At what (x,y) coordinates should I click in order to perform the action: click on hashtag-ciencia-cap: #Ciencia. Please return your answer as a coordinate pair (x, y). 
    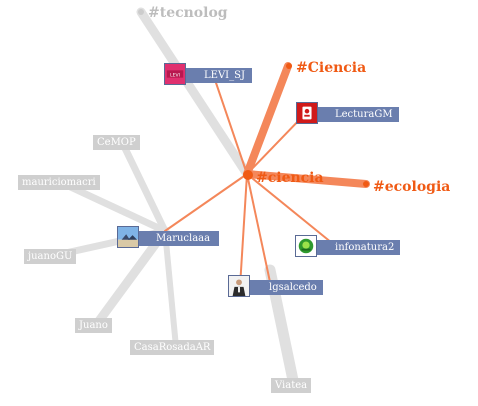
    Looking at the image, I should click on (331, 68).